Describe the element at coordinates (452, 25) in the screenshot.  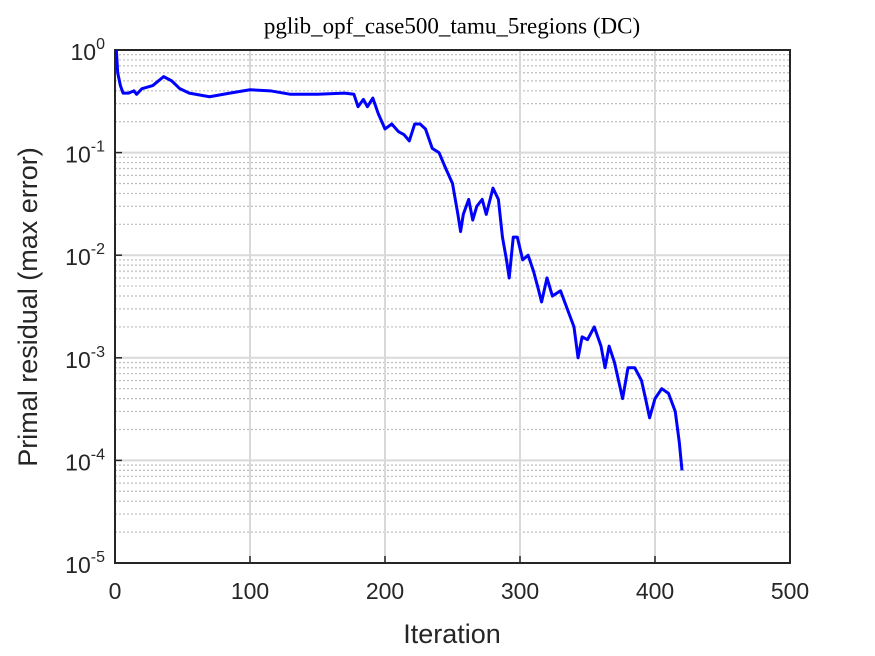
I see `chart-title: pglib_opf_case500_tamu_5regions (DC)` at that location.